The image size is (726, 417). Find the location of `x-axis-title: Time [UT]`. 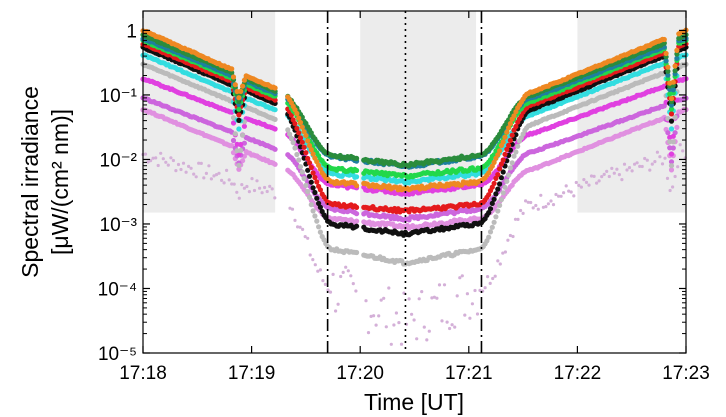

x-axis-title: Time [UT] is located at coordinates (414, 402).